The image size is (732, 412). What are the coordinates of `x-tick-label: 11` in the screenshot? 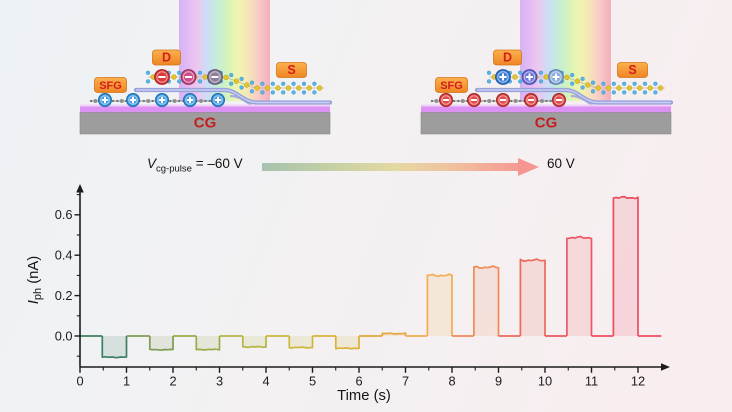 It's located at (591, 381).